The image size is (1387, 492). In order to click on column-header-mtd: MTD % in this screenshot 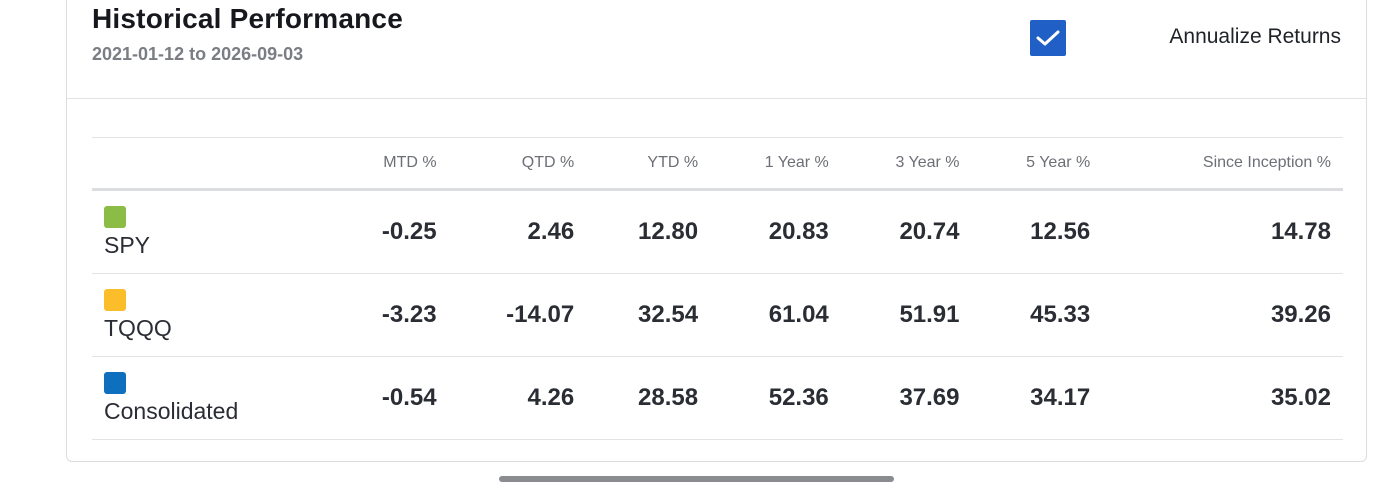, I will do `click(391, 164)`.